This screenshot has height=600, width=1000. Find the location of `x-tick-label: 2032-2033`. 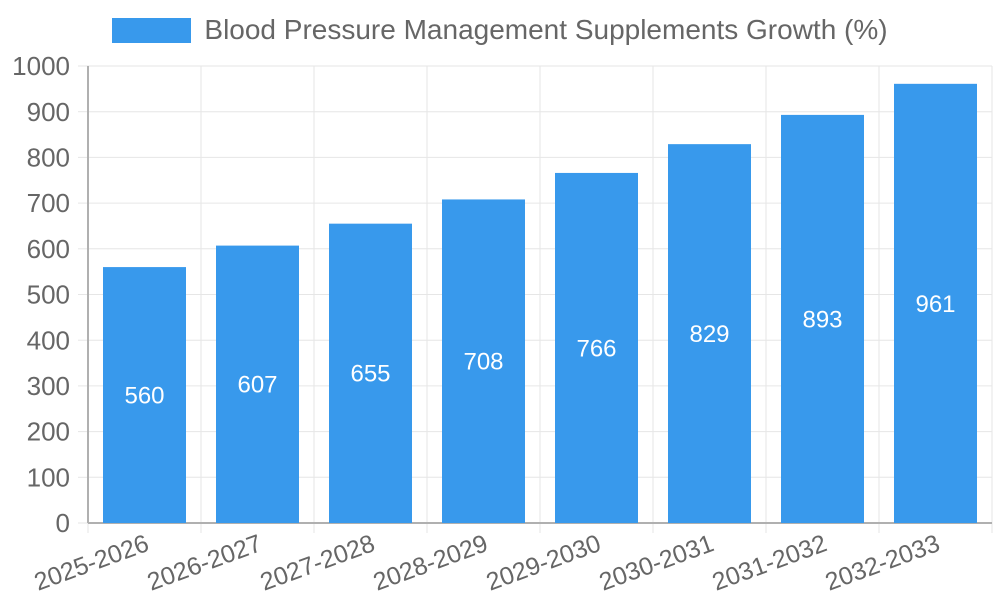

x-tick-label: 2032-2033 is located at coordinates (883, 562).